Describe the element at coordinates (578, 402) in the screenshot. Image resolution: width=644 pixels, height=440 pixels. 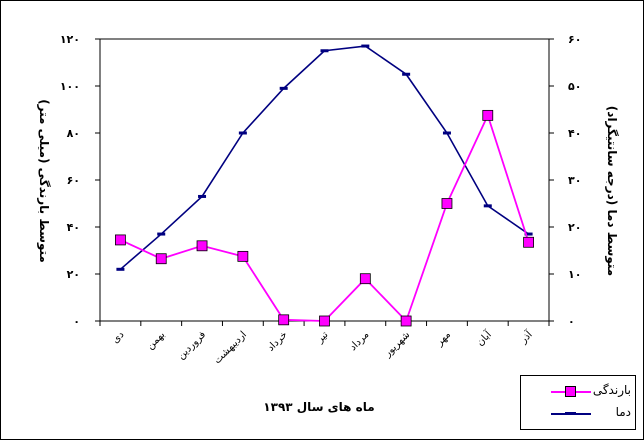
I see `legend: بارندگی دما` at that location.